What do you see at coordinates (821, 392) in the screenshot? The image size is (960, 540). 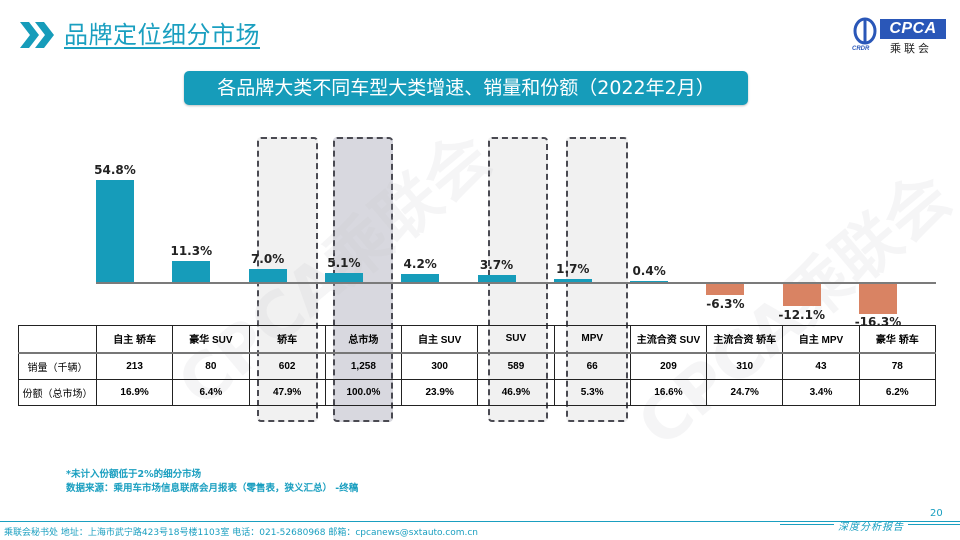 I see `table-cell: 3.4%` at bounding box center [821, 392].